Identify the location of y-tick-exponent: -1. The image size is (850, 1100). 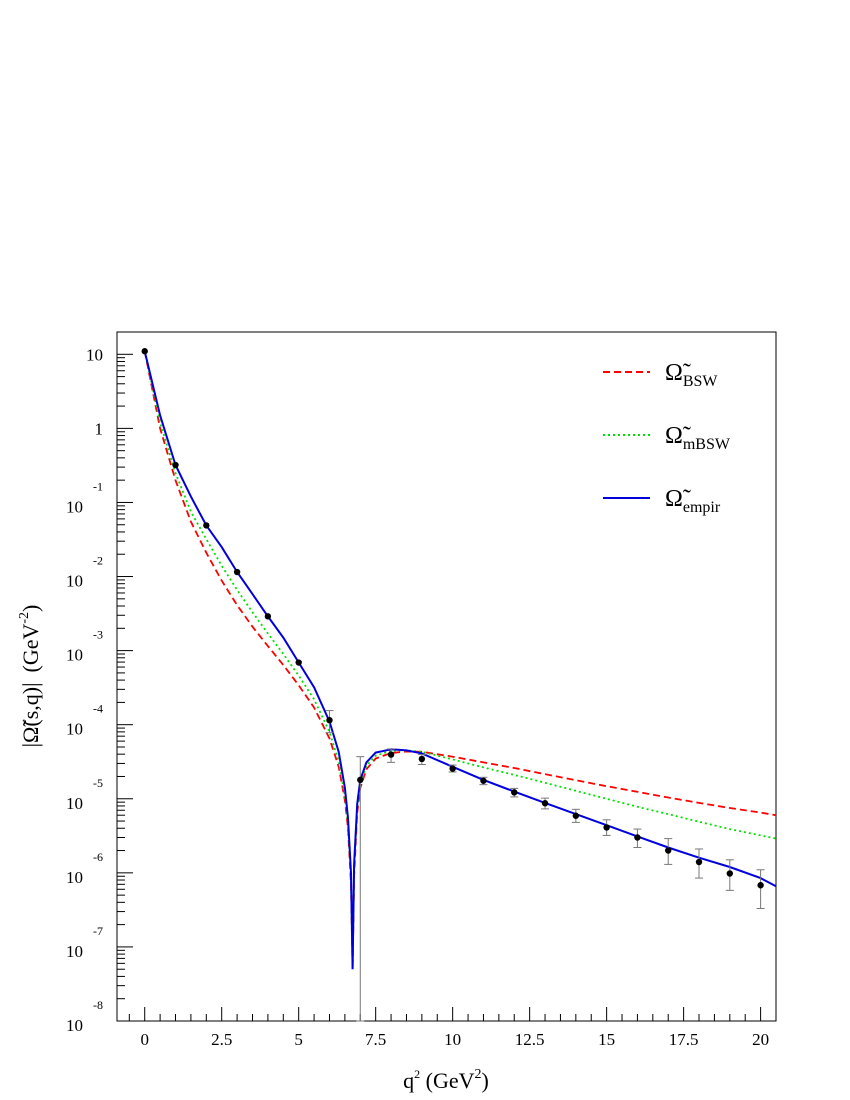
(98, 486).